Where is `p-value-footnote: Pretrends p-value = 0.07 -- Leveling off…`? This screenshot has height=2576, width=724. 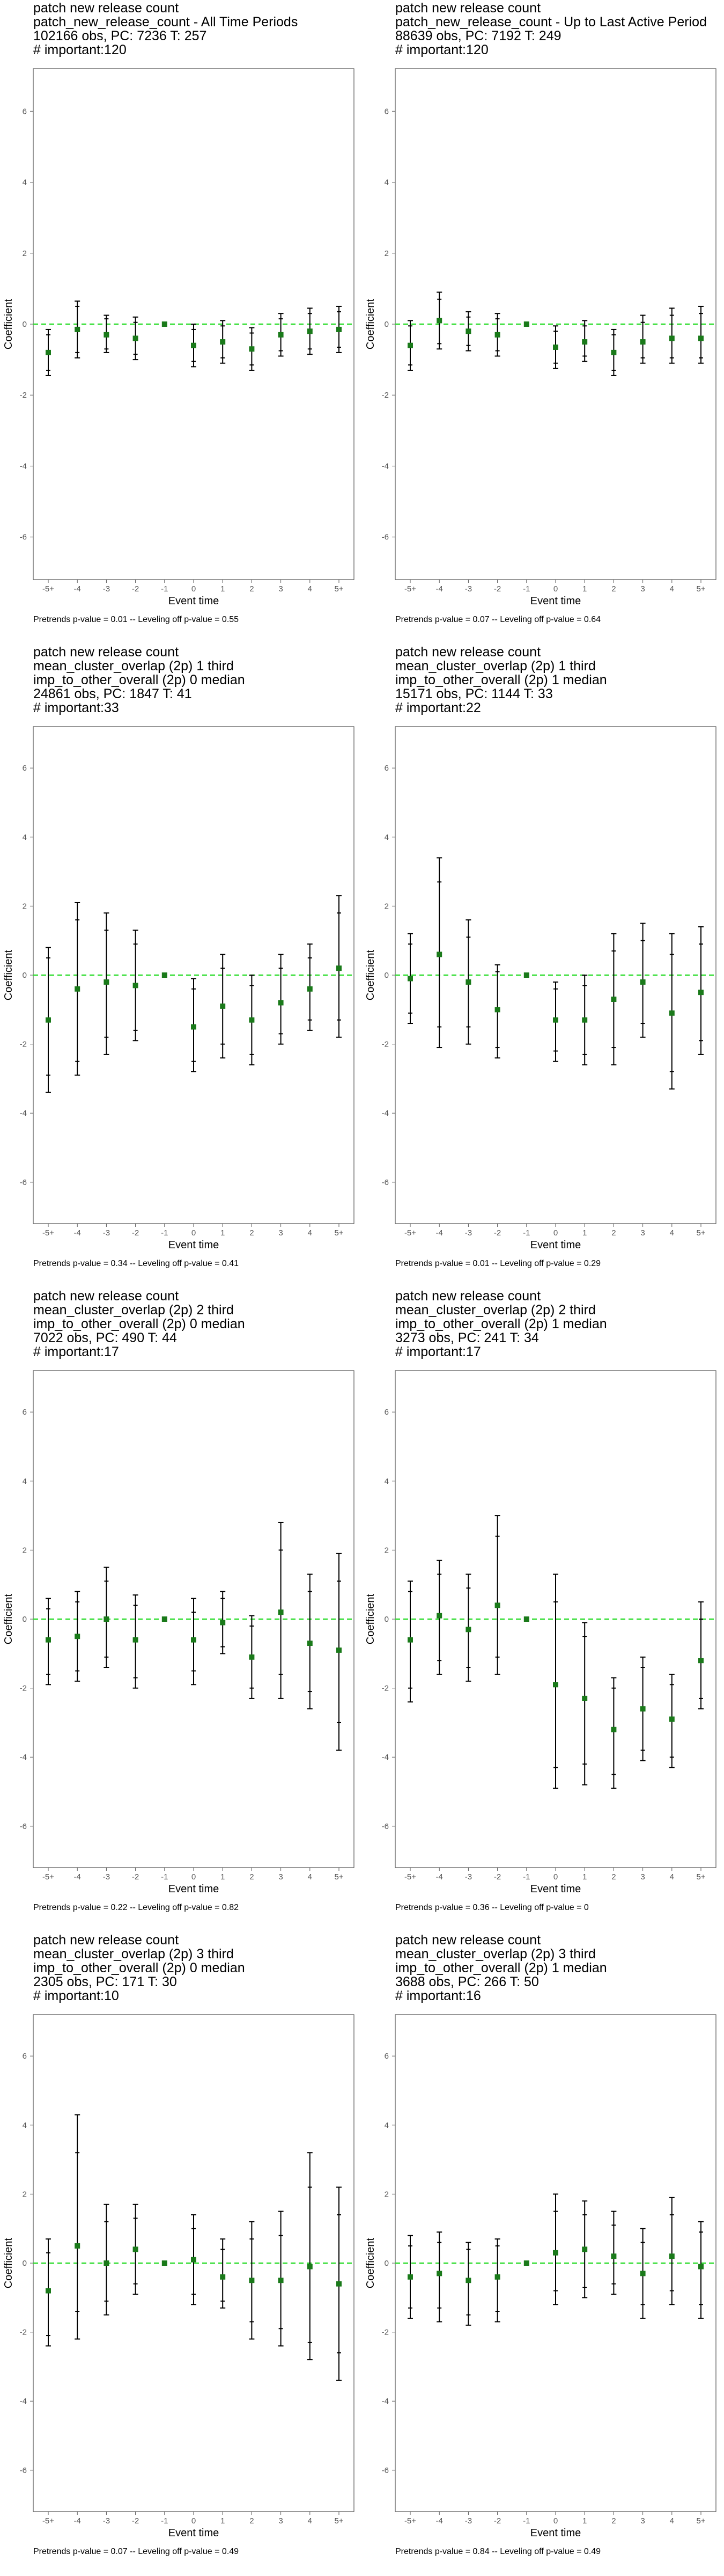
p-value-footnote: Pretrends p-value = 0.07 -- Leveling off… is located at coordinates (136, 2551).